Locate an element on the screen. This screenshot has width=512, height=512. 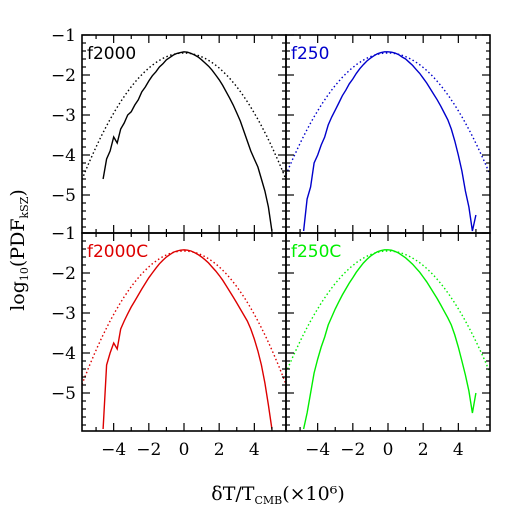
panel-label: f250C is located at coordinates (316, 252).